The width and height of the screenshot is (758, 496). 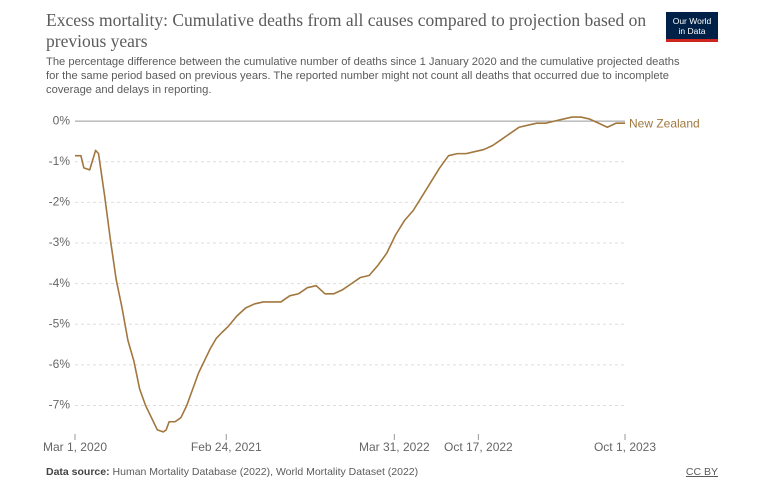 I want to click on license: CC BY, so click(x=701, y=472).